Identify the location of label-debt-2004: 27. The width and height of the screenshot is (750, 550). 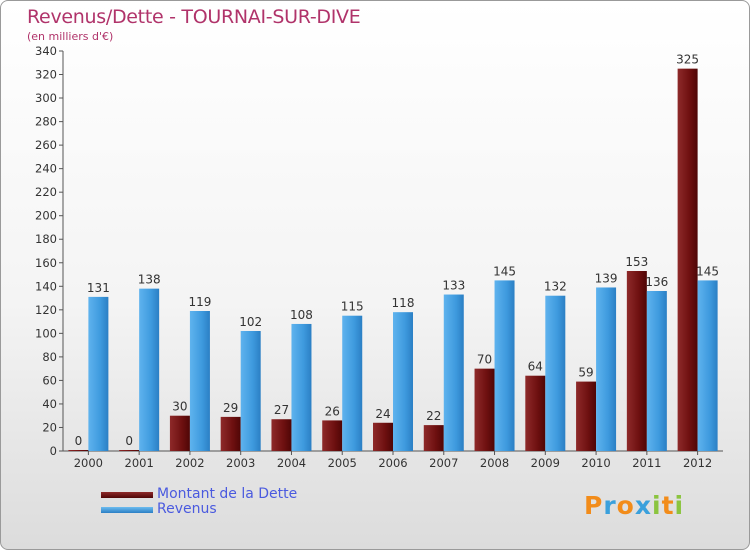
(281, 410).